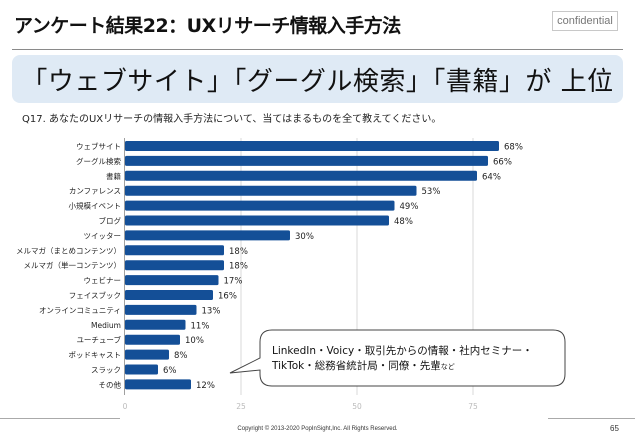 This screenshot has width=635, height=440. Describe the element at coordinates (106, 325) in the screenshot. I see `category-label: Medium` at that location.